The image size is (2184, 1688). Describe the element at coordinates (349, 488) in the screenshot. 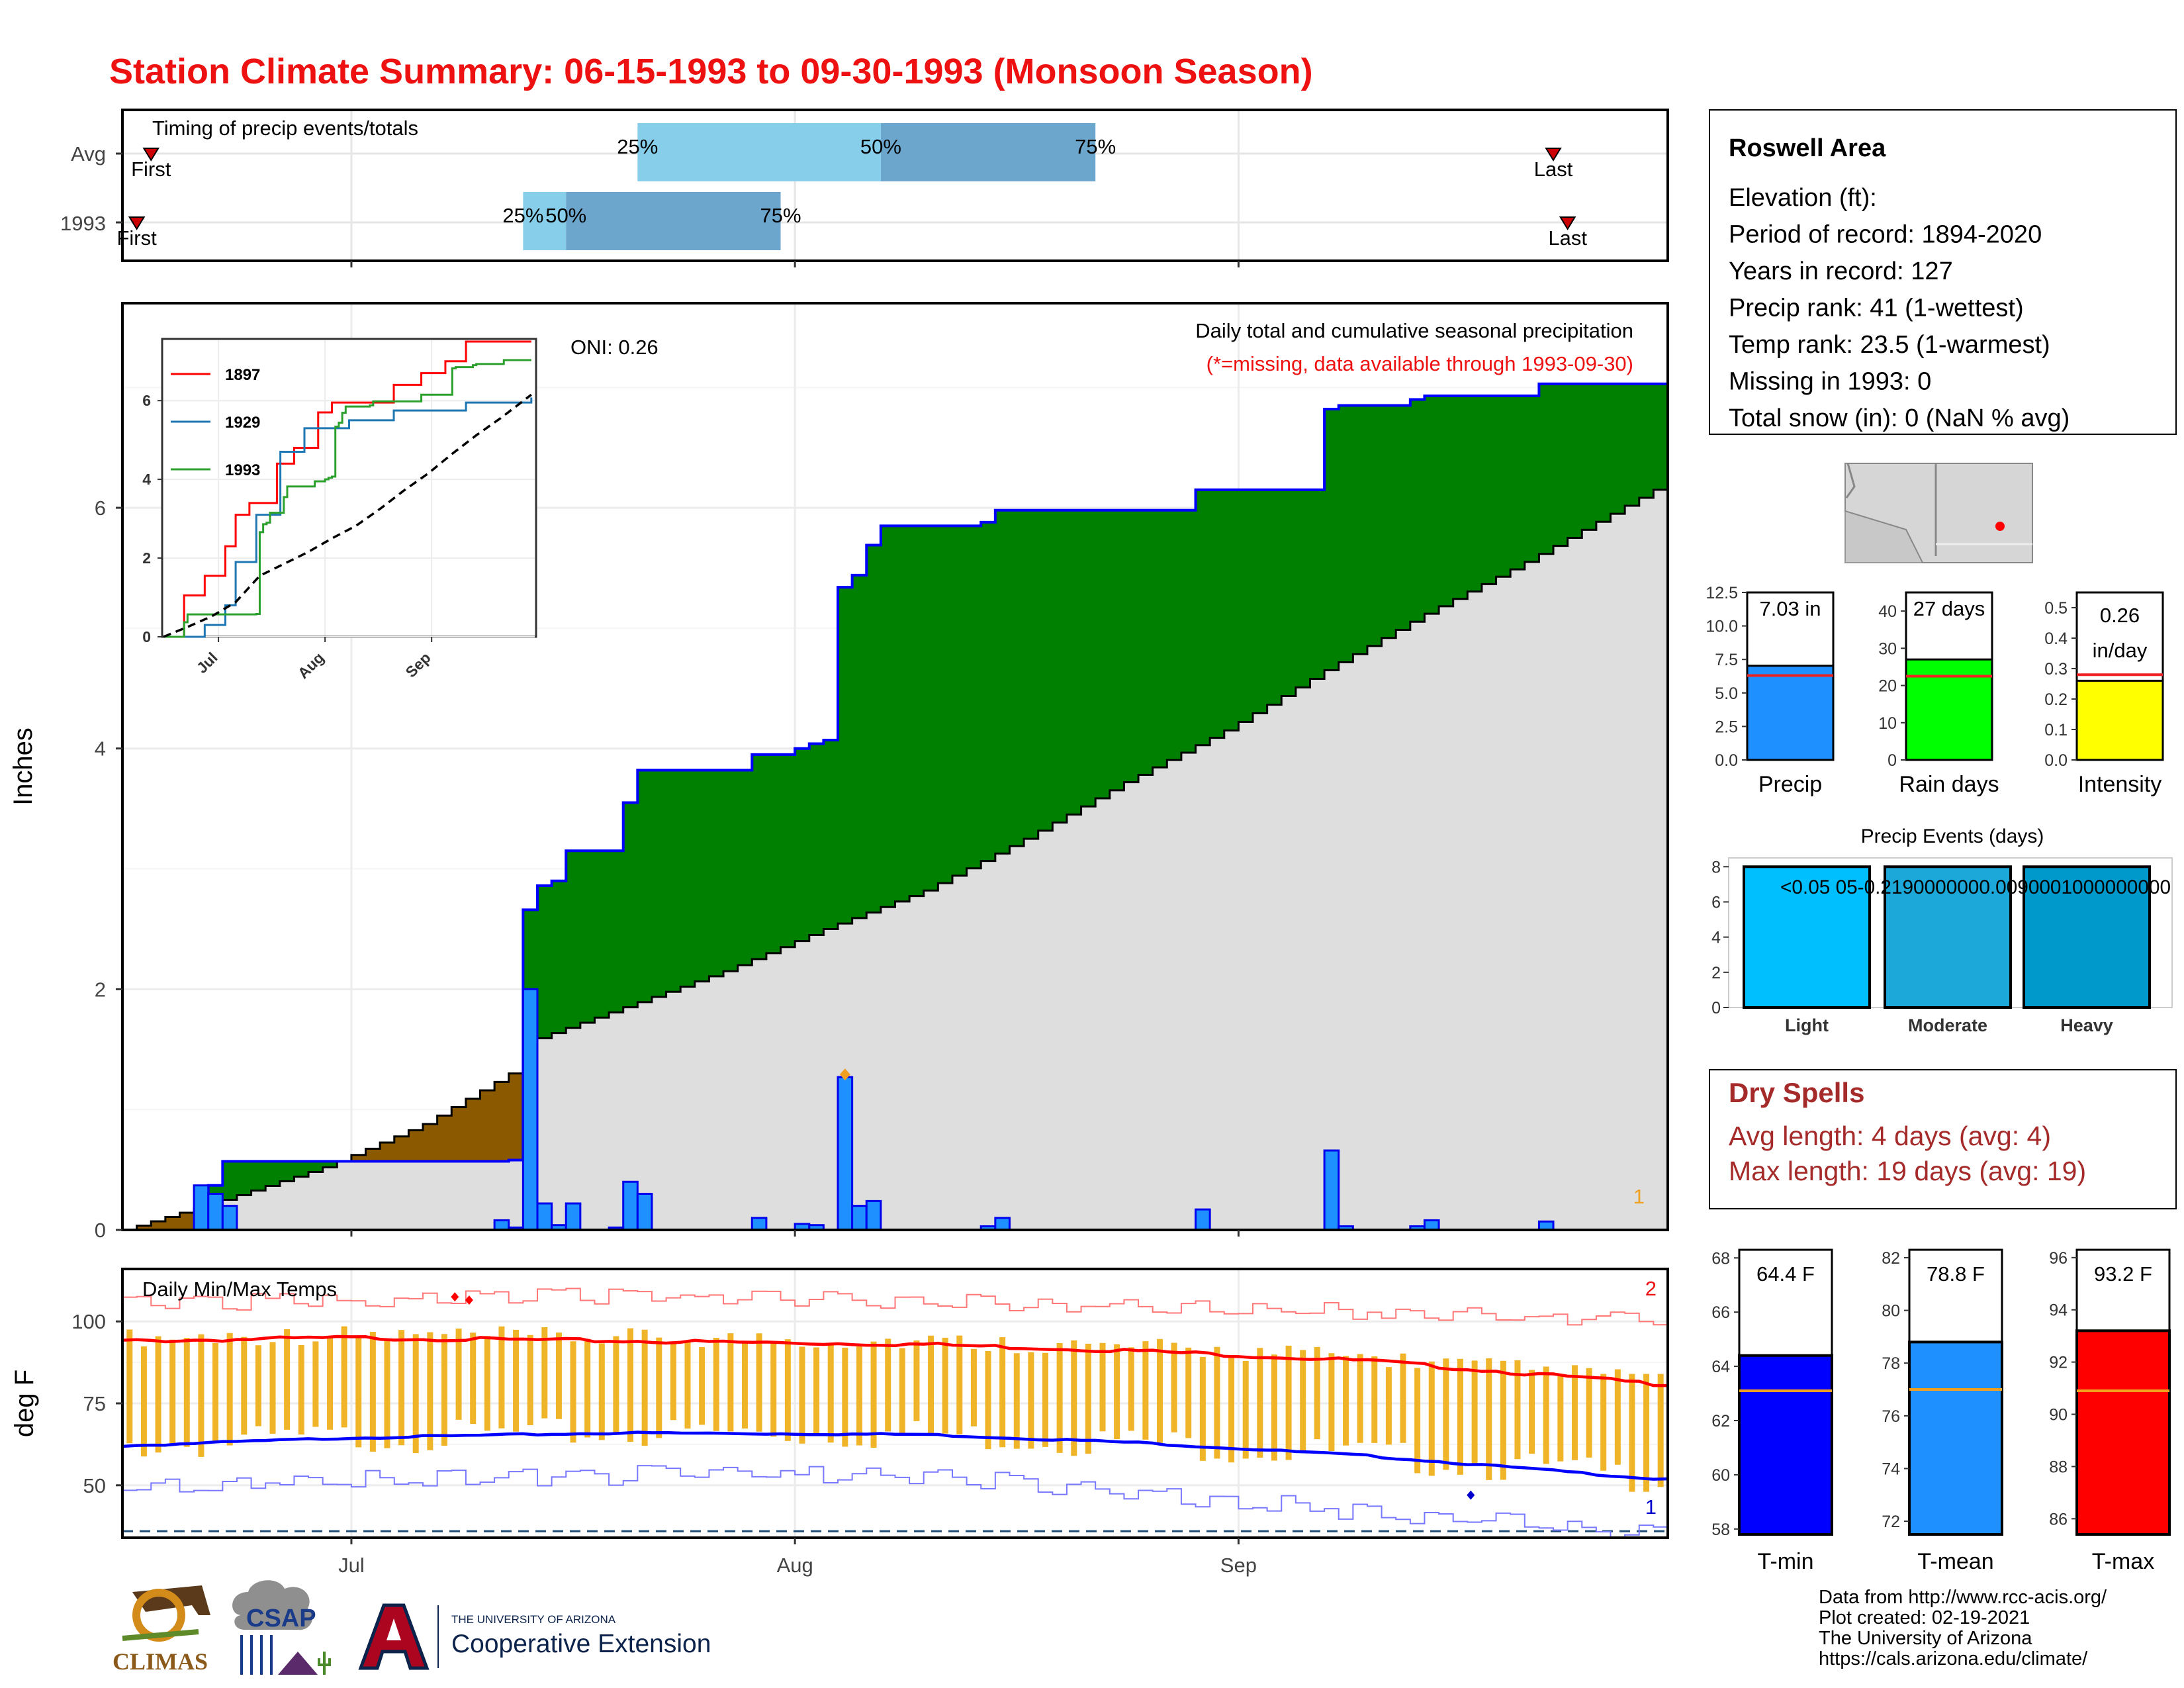

I see `inset-frame` at that location.